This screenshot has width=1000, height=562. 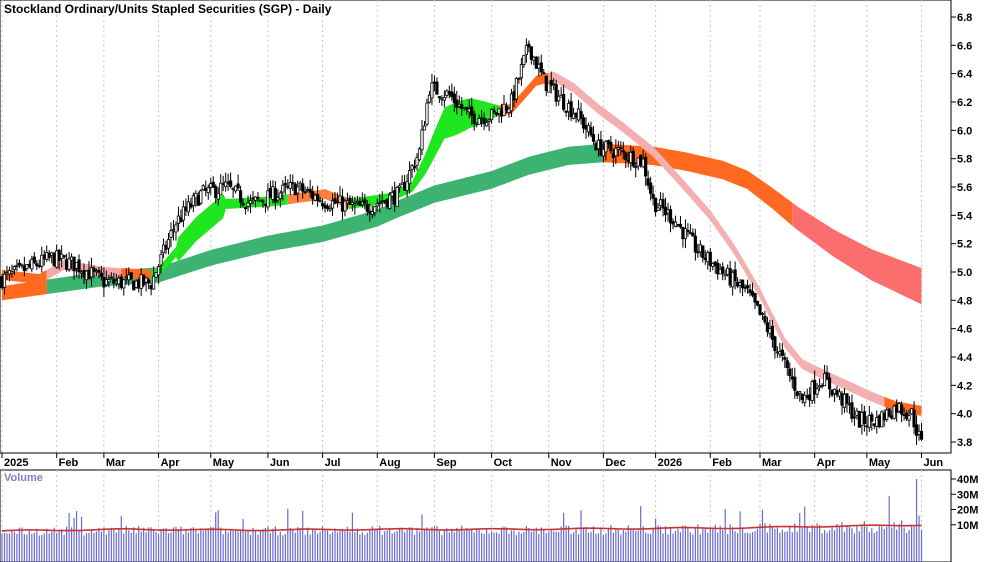 I want to click on price-tick-label: 4.2, so click(x=964, y=386).